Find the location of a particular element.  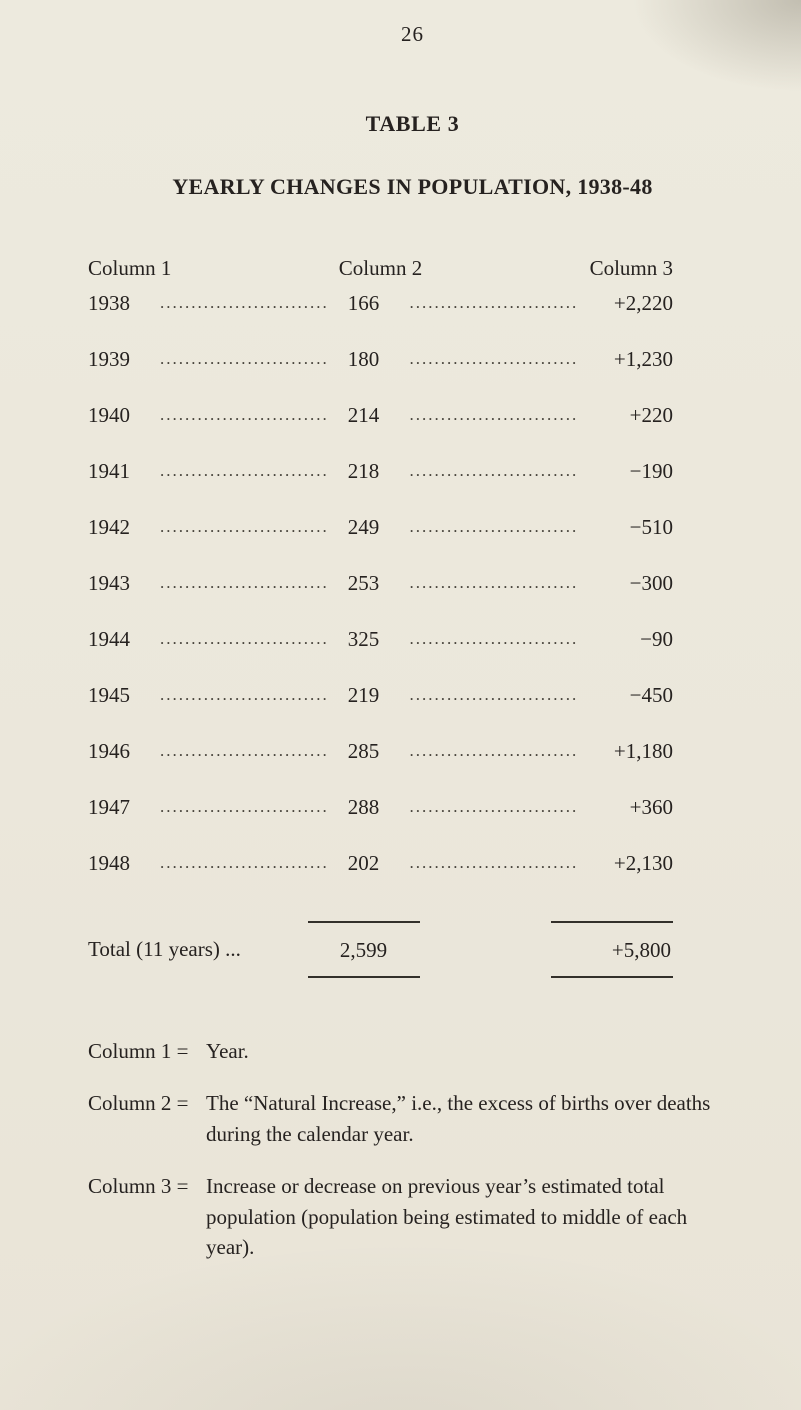

table-row: 1947 288 +360 is located at coordinates (380, 823).